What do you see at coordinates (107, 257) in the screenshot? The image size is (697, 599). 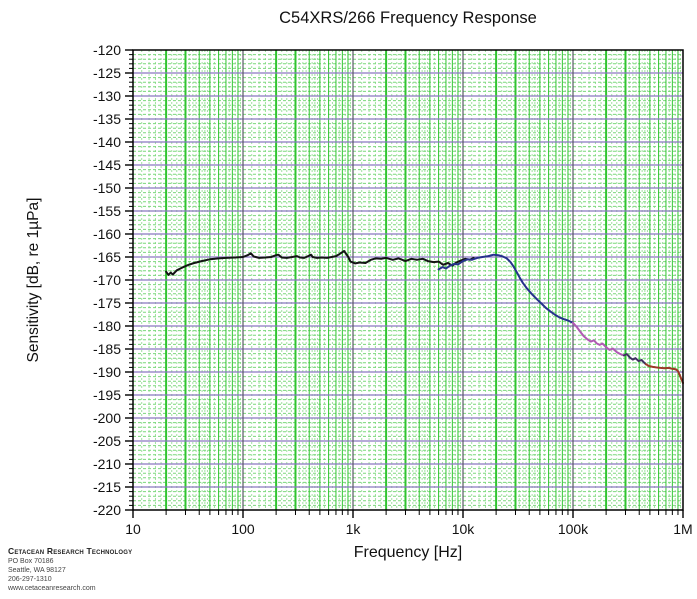 I see `svg-text: -165` at bounding box center [107, 257].